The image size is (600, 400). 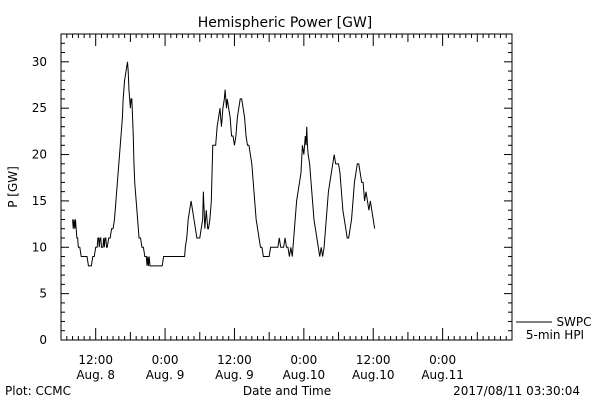 I want to click on y-axis-label: P [GW], so click(x=13, y=187).